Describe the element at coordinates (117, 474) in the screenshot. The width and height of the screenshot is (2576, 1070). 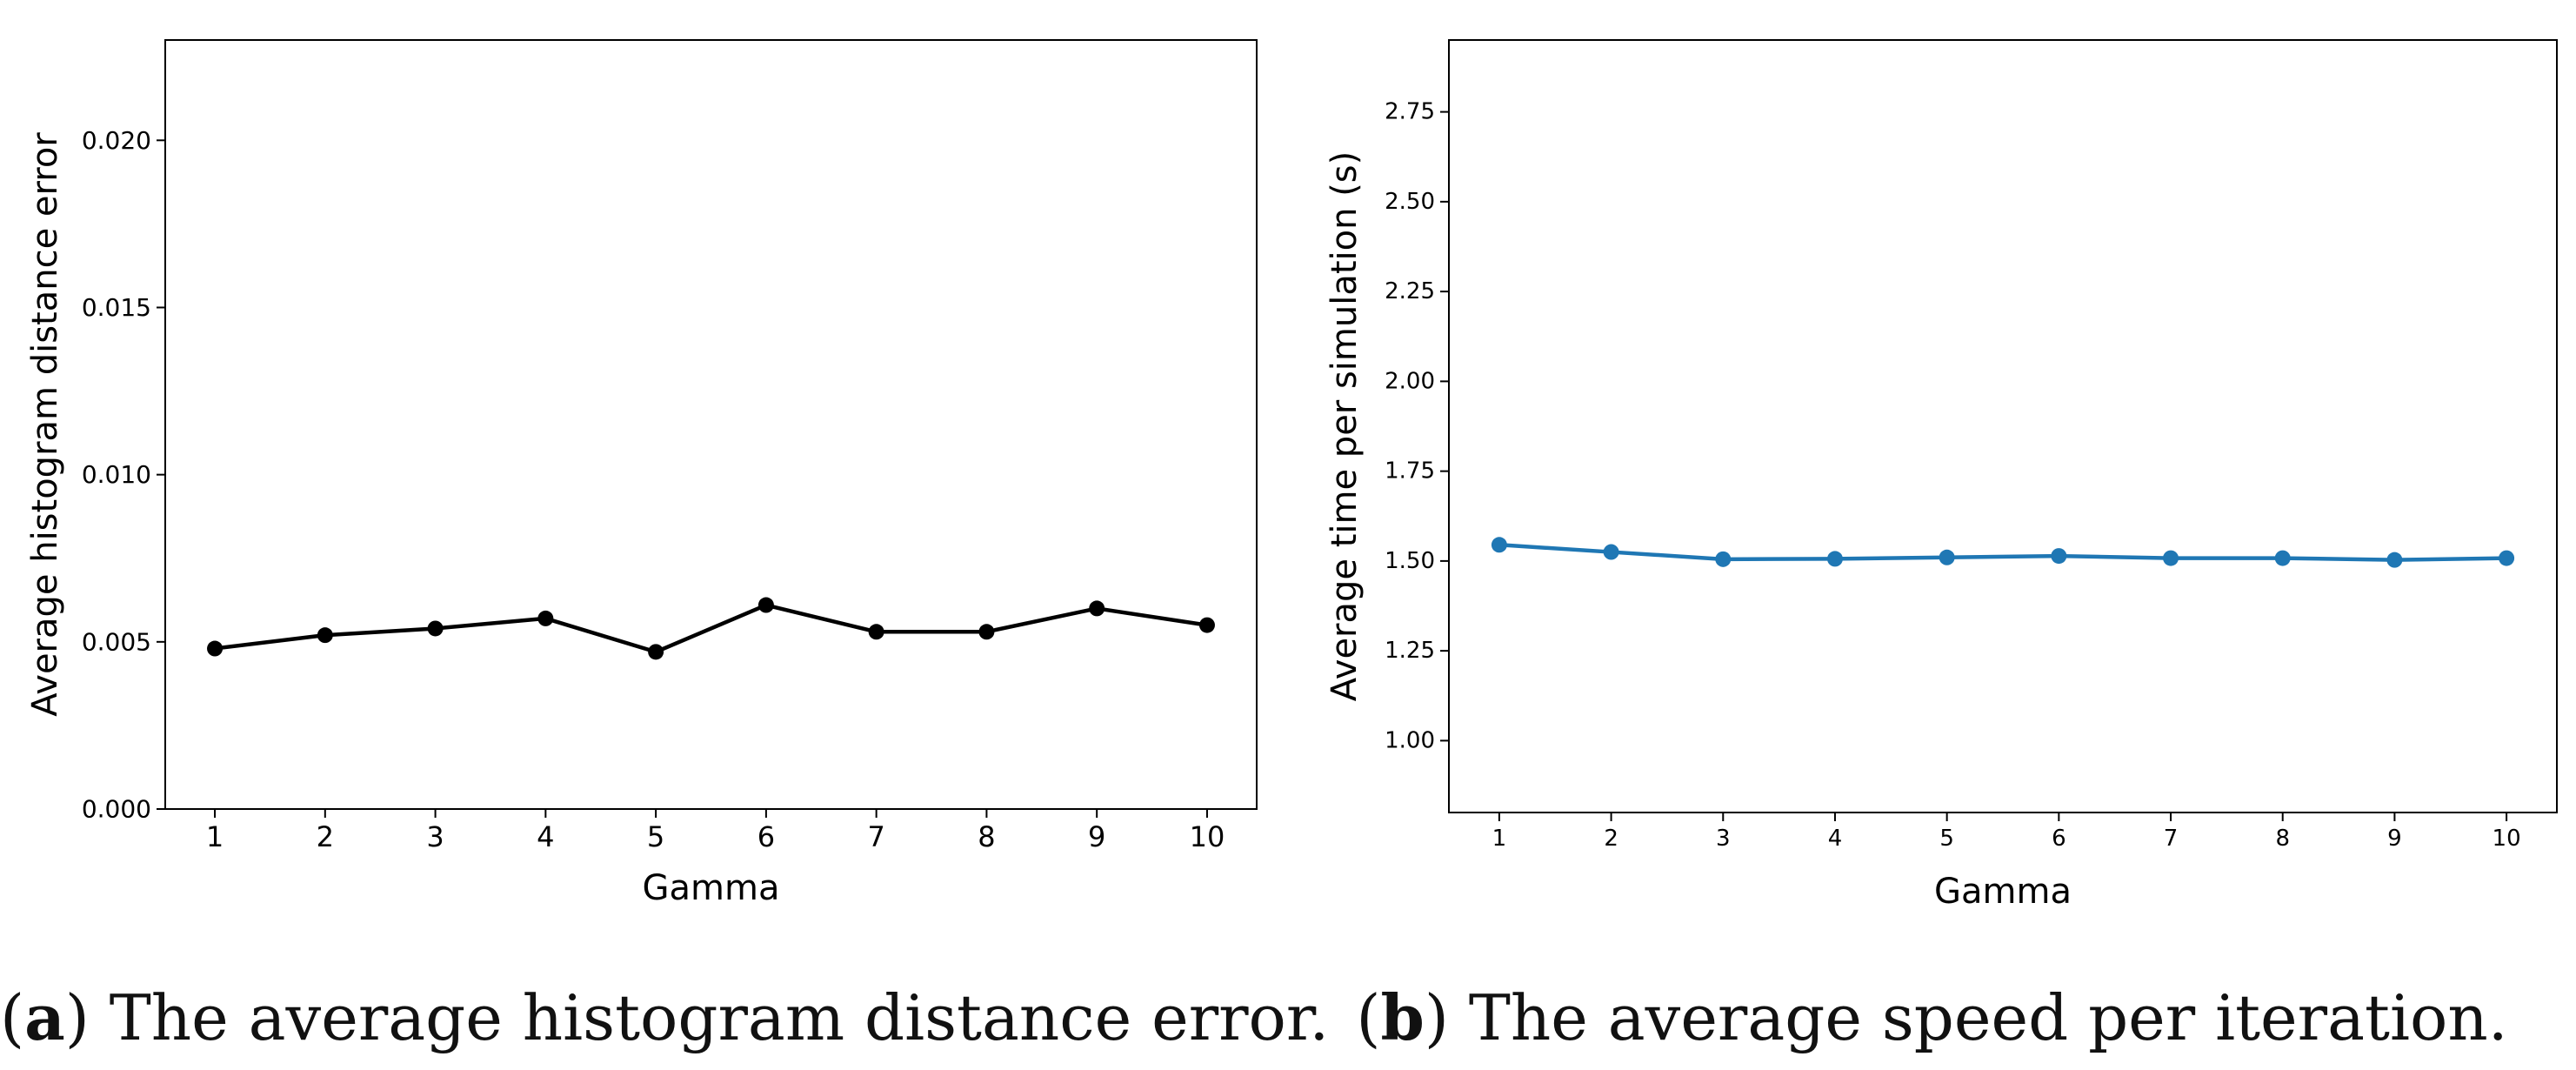
I see `y-tick-label: 0.010` at that location.